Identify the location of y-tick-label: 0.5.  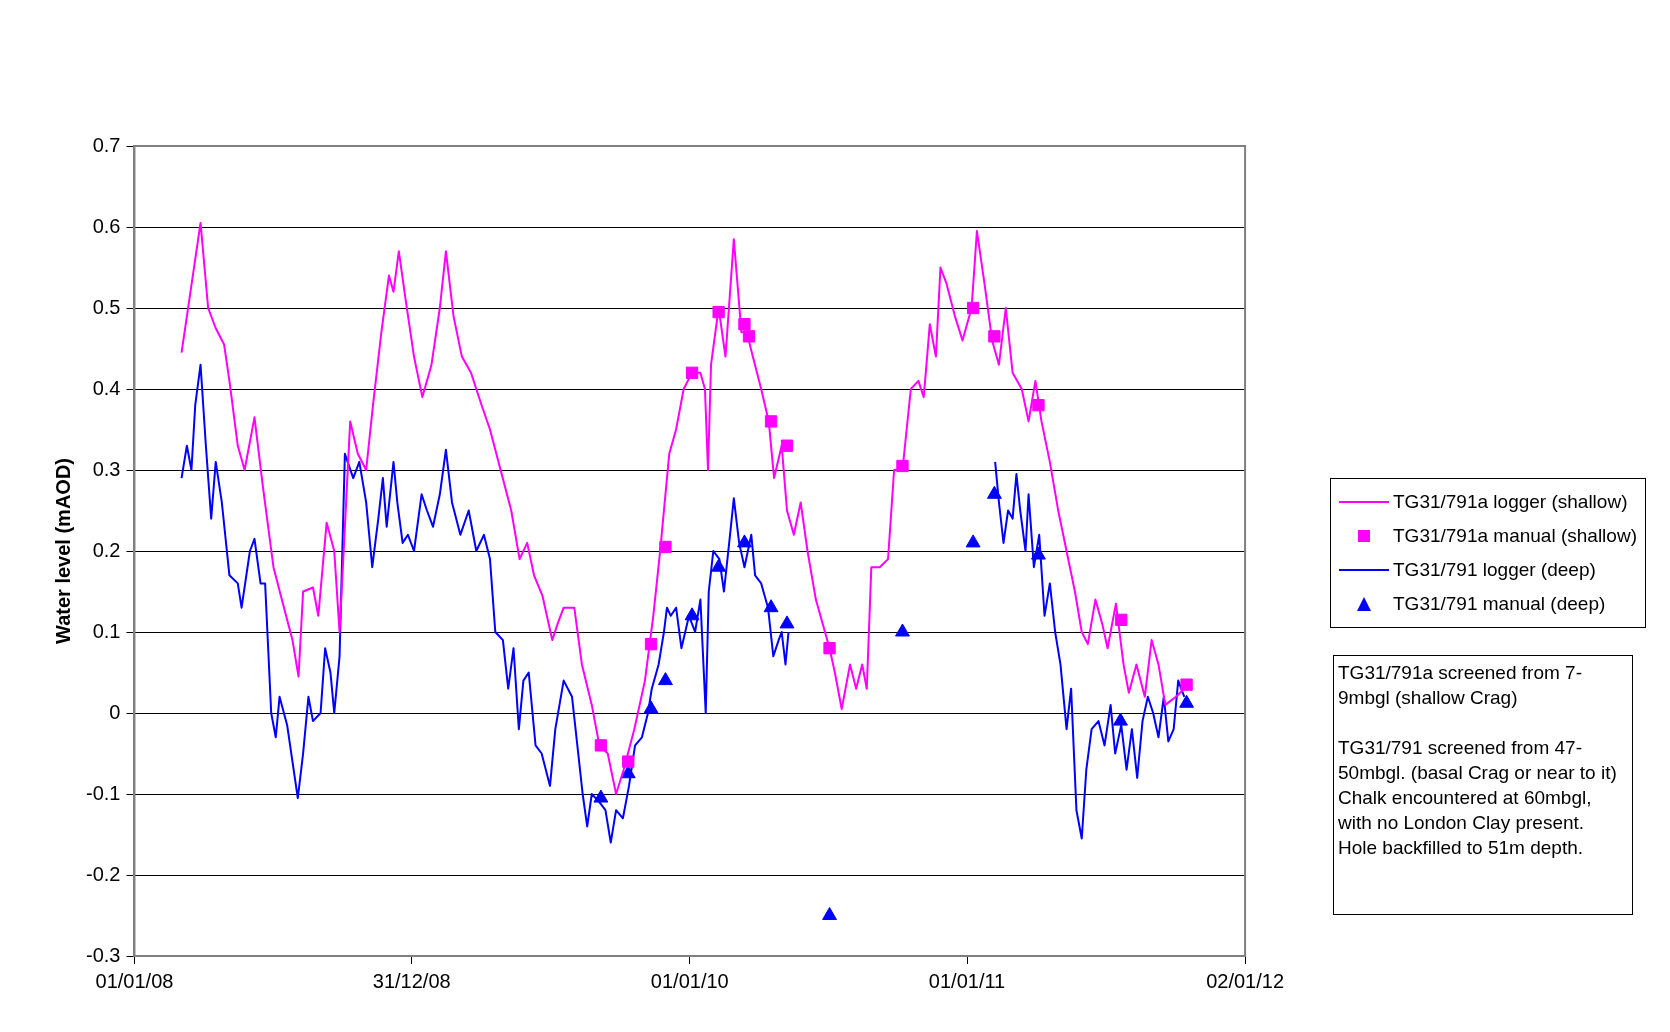
(106, 306).